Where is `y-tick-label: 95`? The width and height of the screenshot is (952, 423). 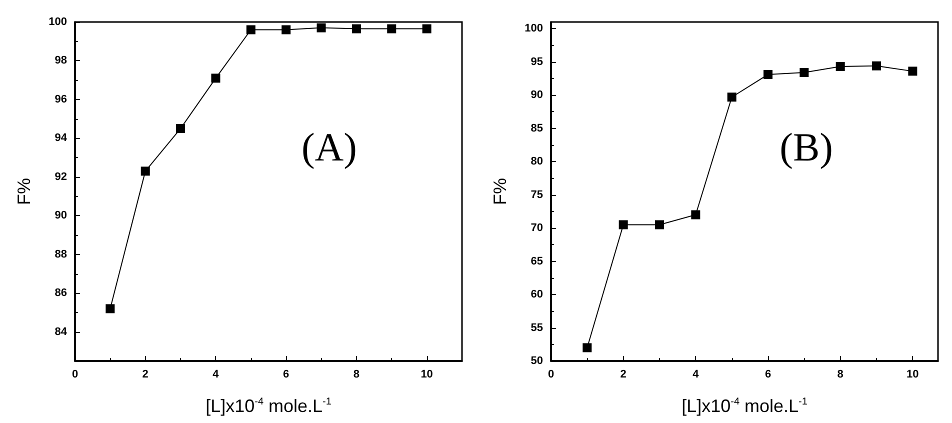
y-tick-label: 95 is located at coordinates (536, 62).